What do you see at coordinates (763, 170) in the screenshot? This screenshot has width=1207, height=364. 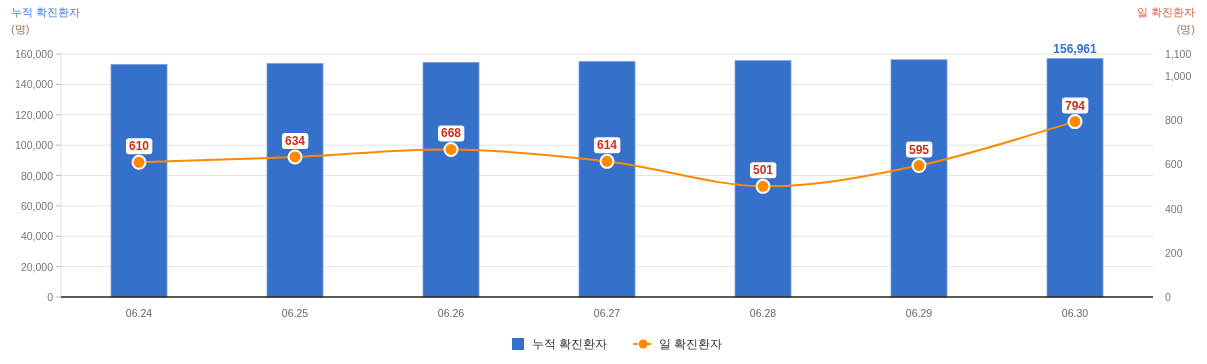 I see `data-label: 501` at bounding box center [763, 170].